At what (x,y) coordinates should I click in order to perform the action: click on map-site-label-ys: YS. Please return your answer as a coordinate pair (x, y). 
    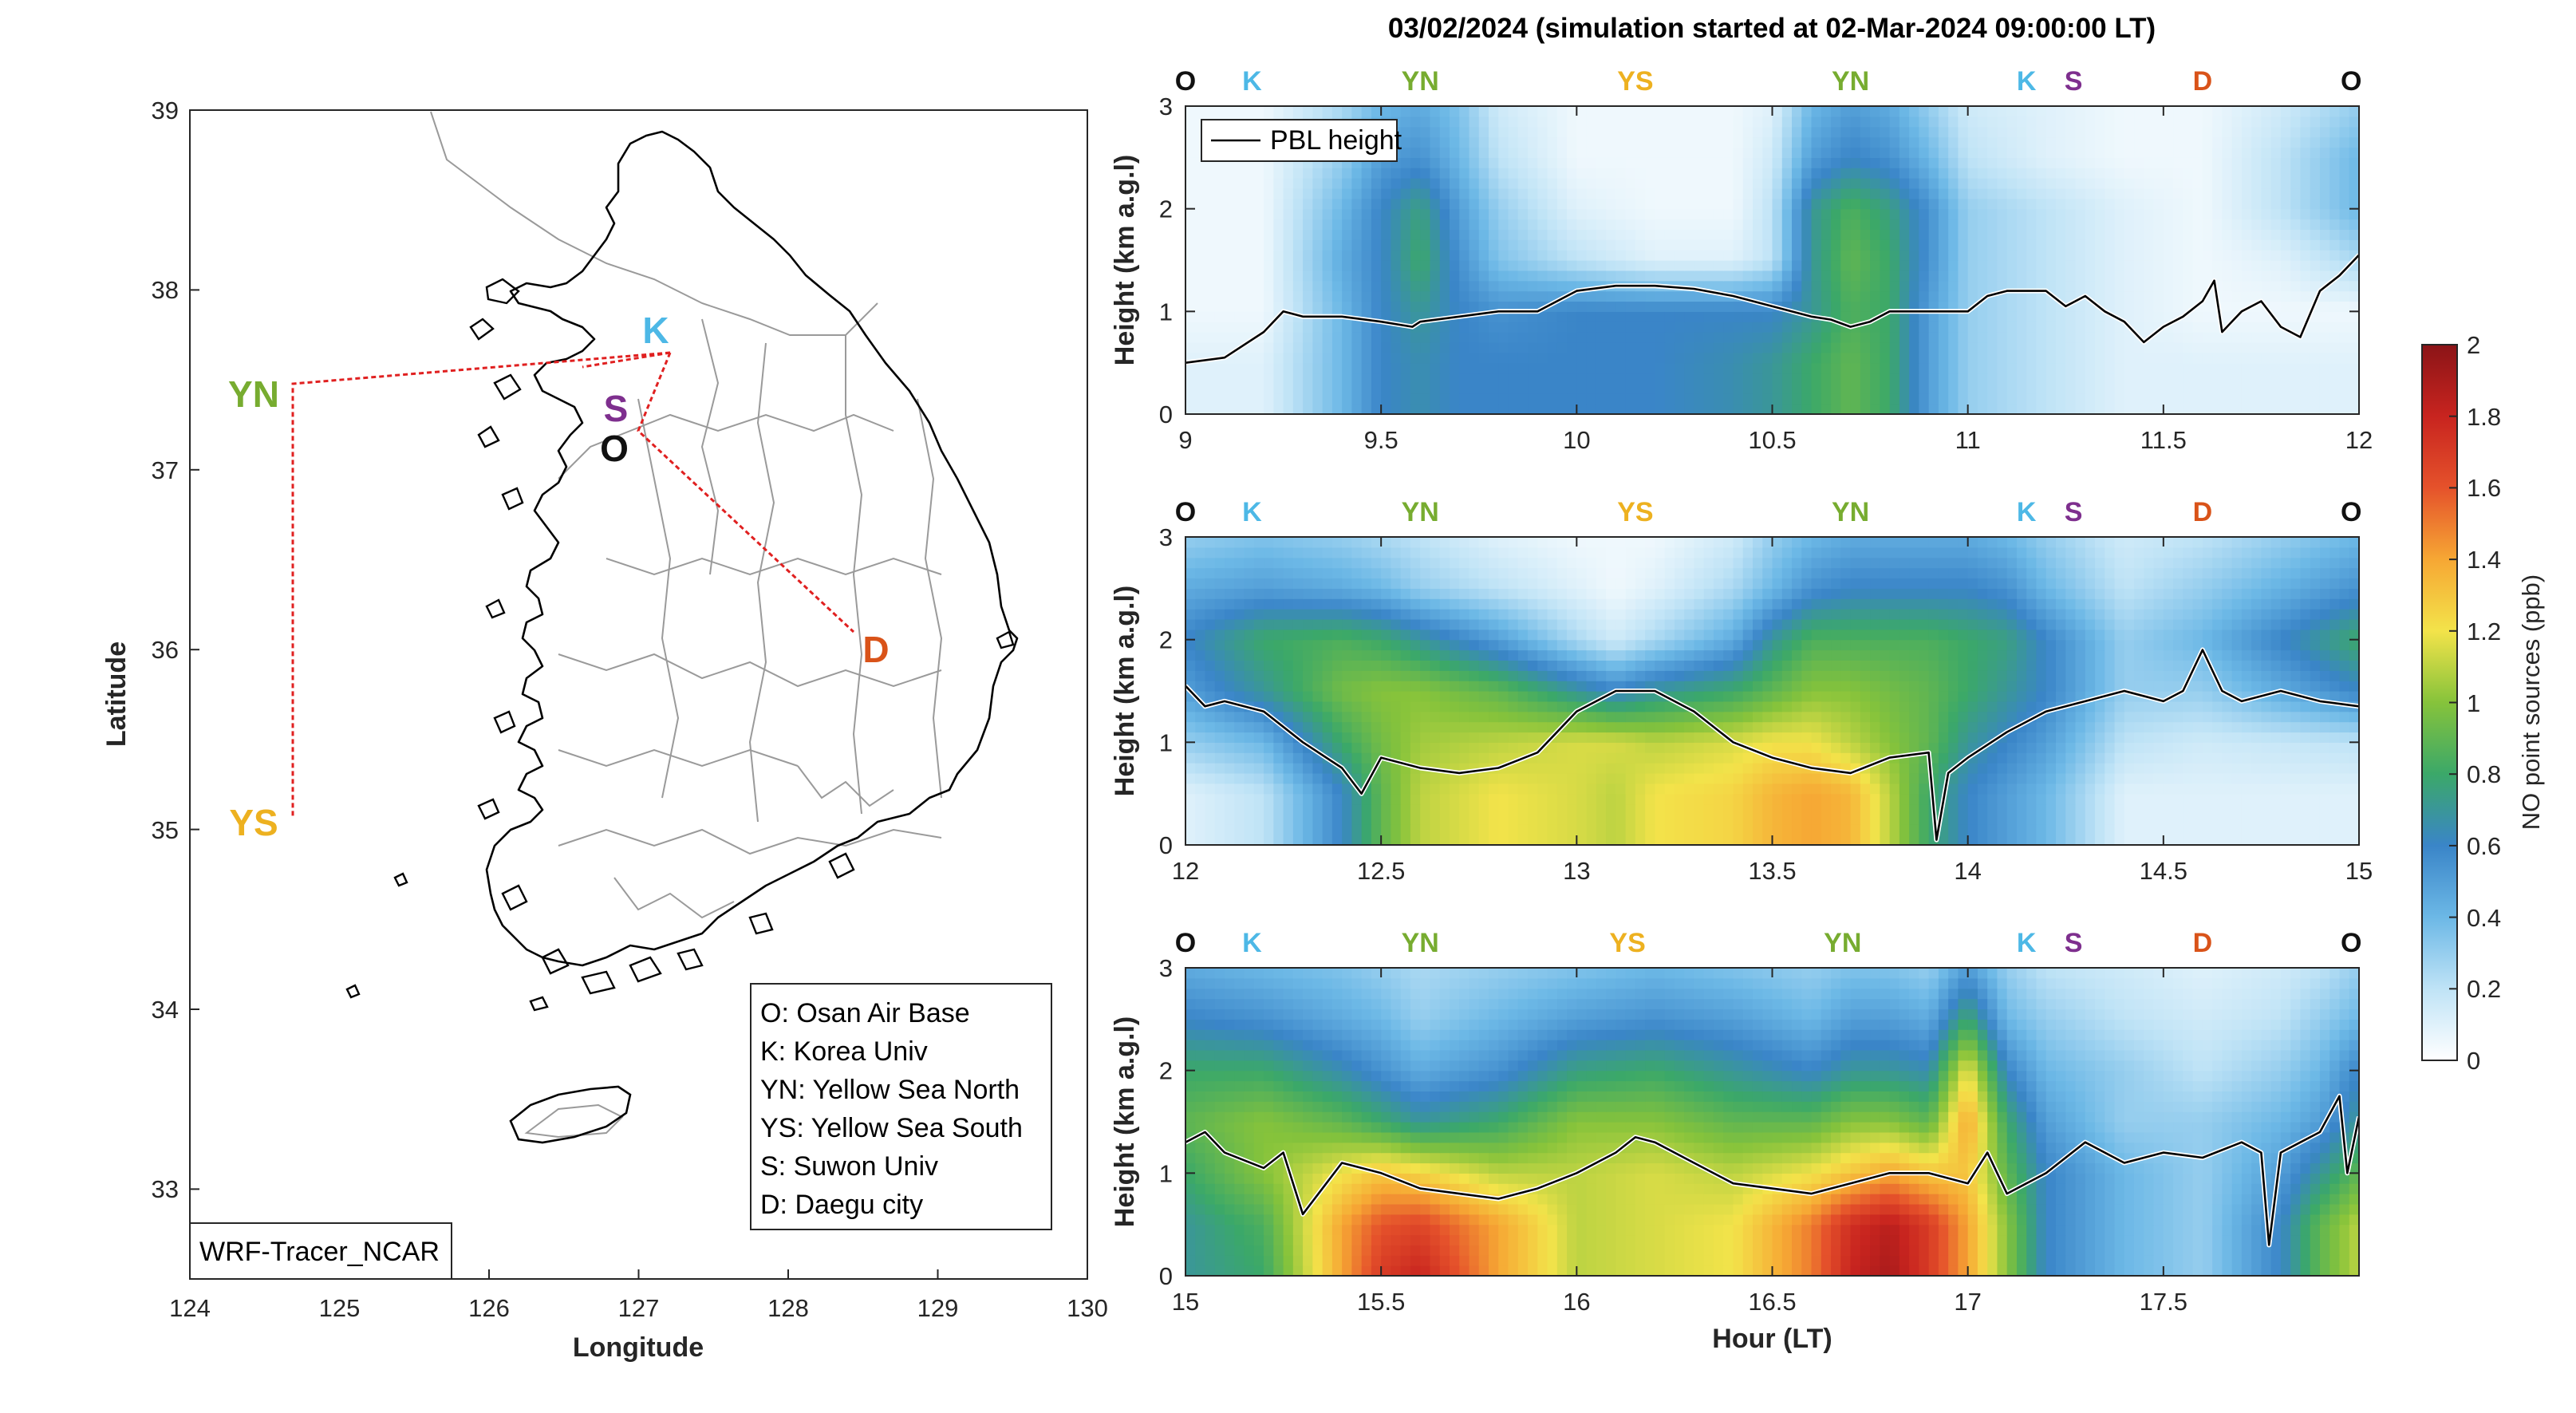
    Looking at the image, I should click on (253, 822).